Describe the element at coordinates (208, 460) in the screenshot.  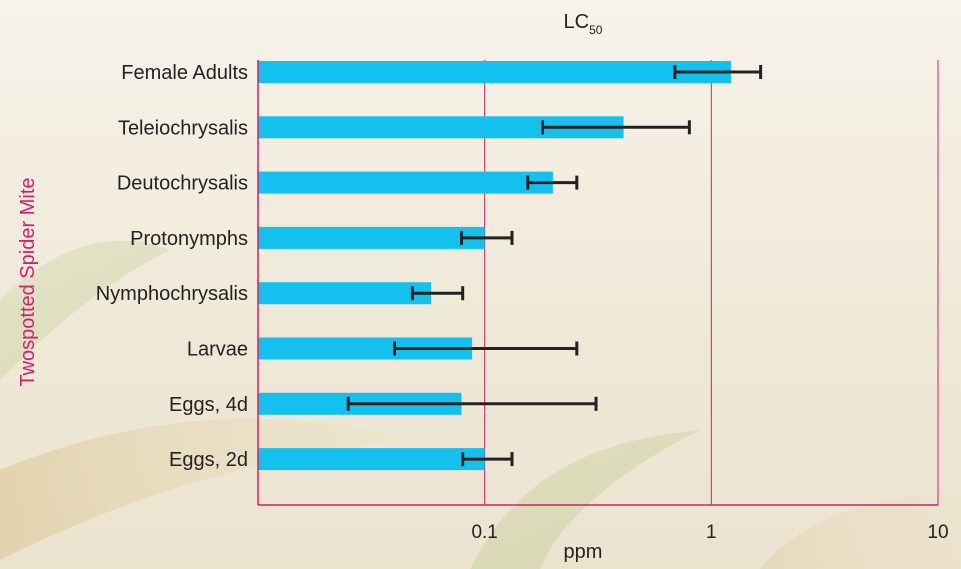
I see `category-label: Eggs, 2d` at that location.